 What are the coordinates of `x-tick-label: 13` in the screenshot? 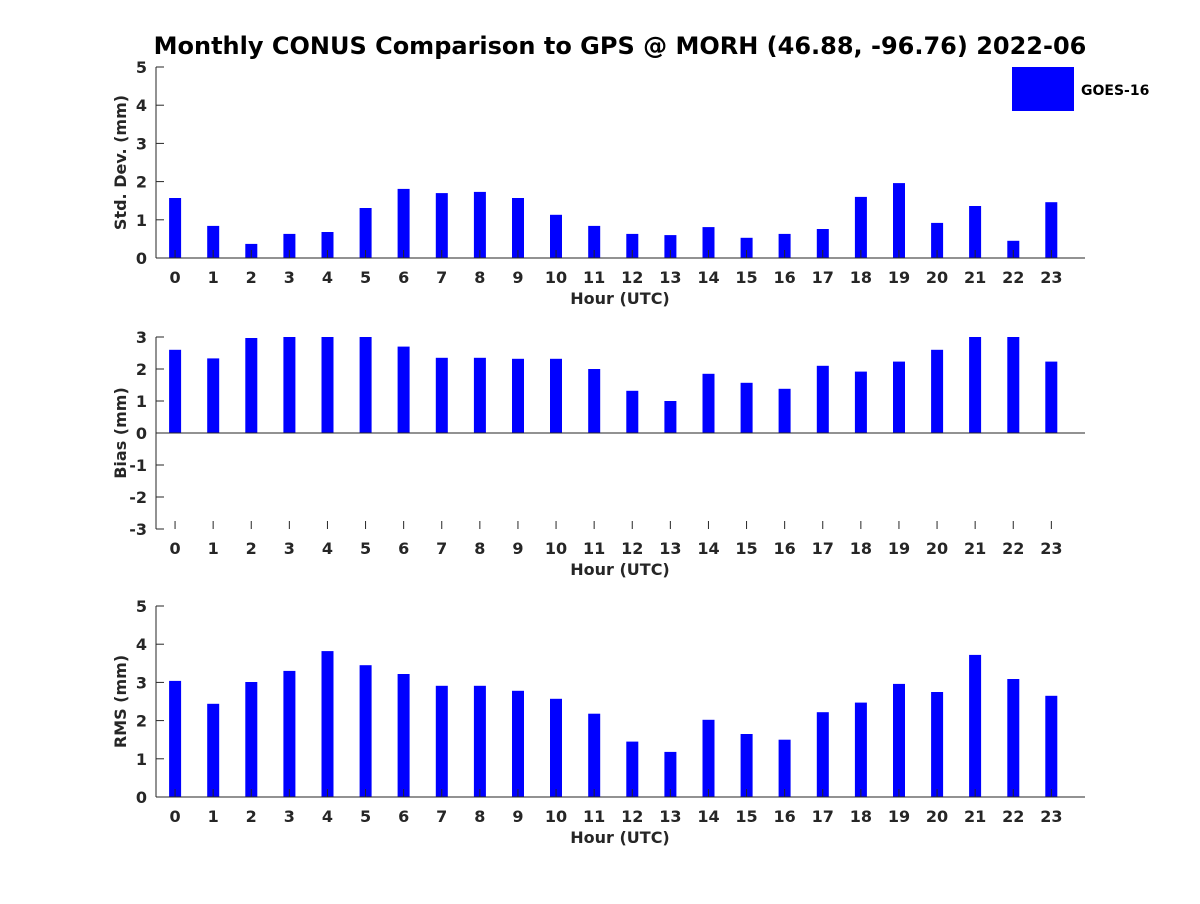 It's located at (670, 277).